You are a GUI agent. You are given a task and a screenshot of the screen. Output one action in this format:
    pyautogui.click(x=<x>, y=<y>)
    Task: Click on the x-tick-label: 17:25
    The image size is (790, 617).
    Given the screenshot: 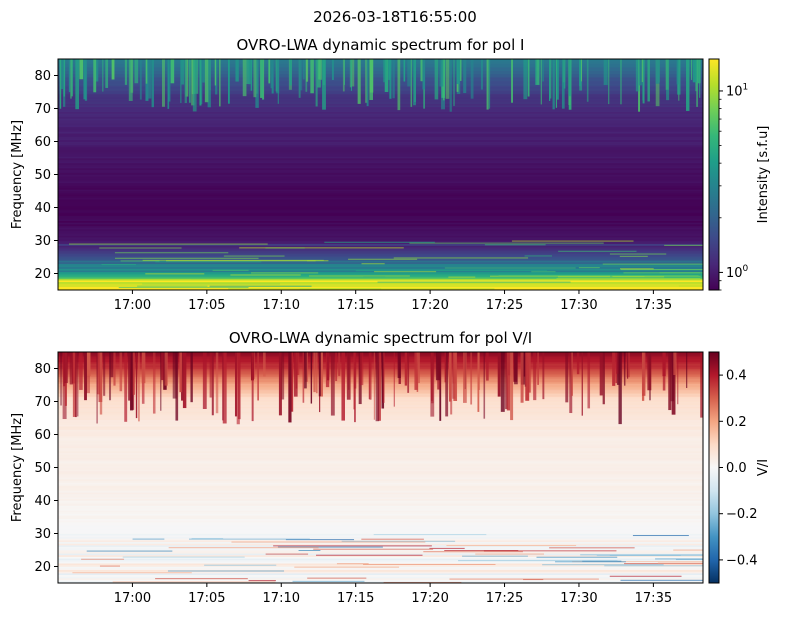 What is the action you would take?
    pyautogui.click(x=504, y=305)
    